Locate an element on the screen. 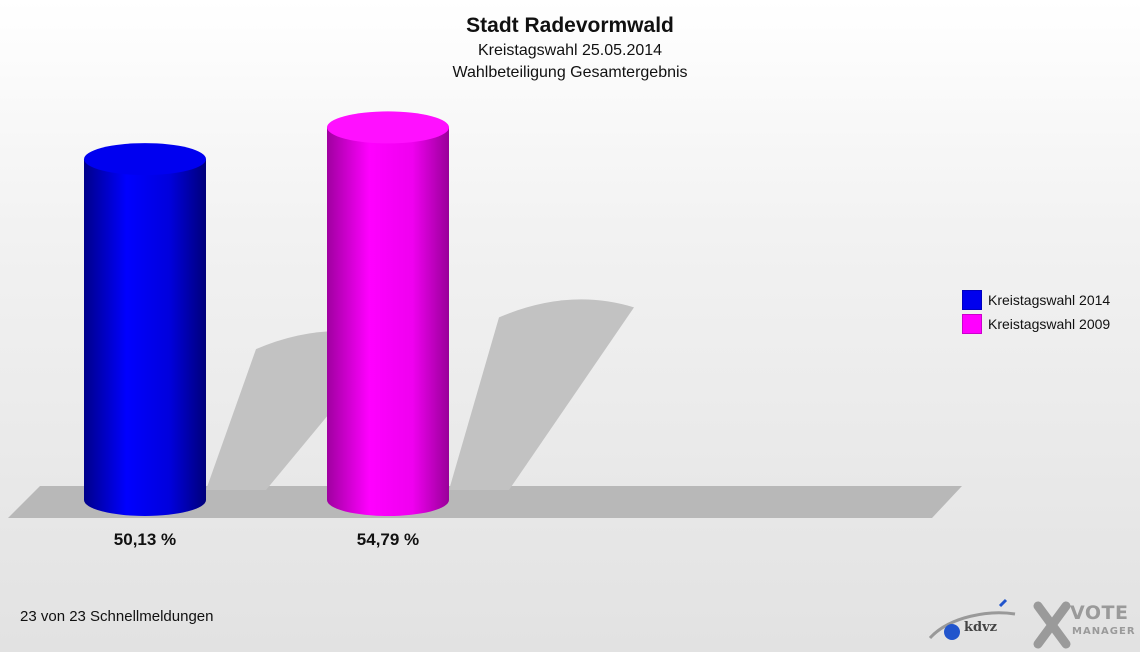 The width and height of the screenshot is (1140, 652). legend-swatch-2014 is located at coordinates (972, 300).